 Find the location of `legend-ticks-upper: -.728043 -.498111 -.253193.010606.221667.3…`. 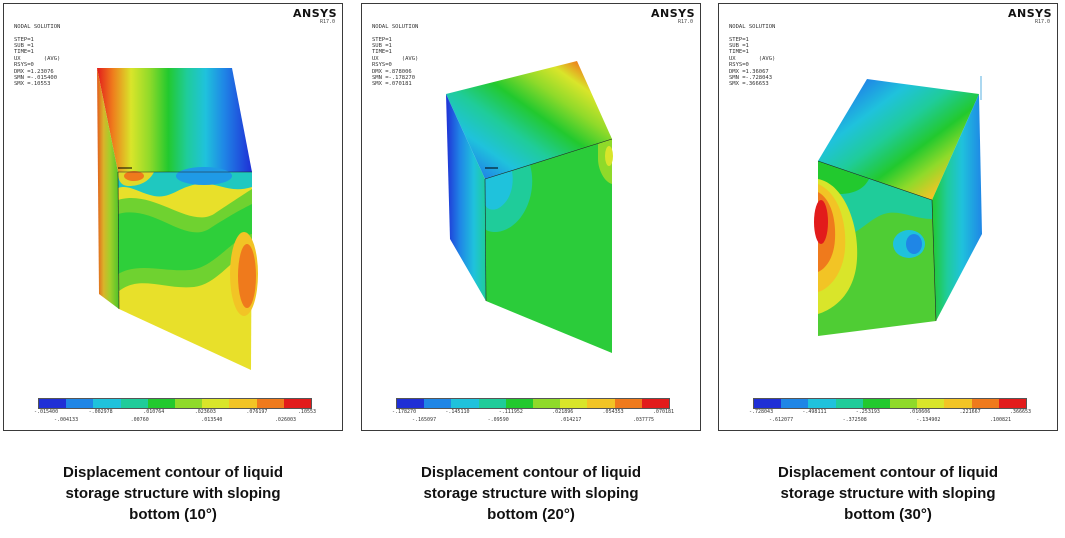

legend-ticks-upper: -.728043 -.498111 -.253193.010606.221667.3… is located at coordinates (890, 412).